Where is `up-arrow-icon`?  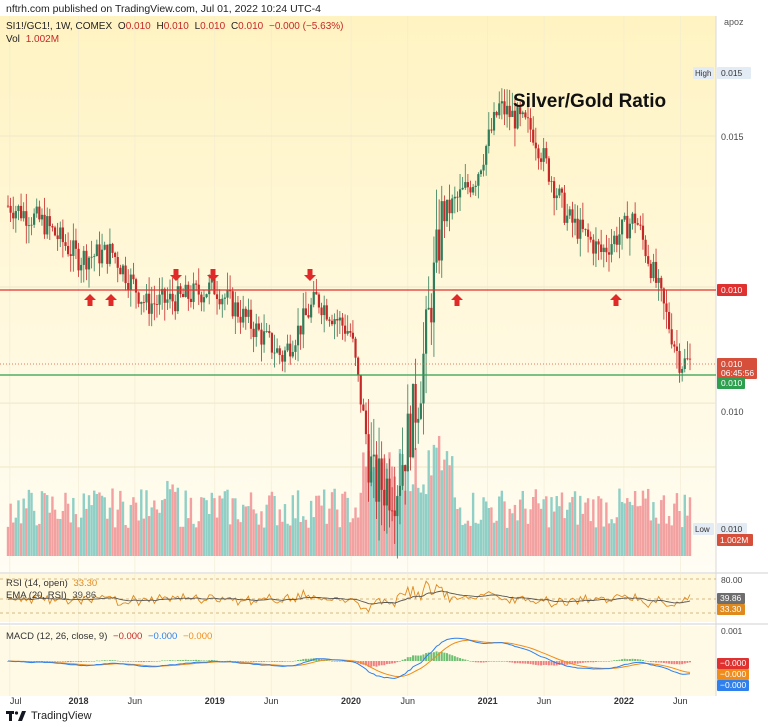
up-arrow-icon is located at coordinates (90, 300).